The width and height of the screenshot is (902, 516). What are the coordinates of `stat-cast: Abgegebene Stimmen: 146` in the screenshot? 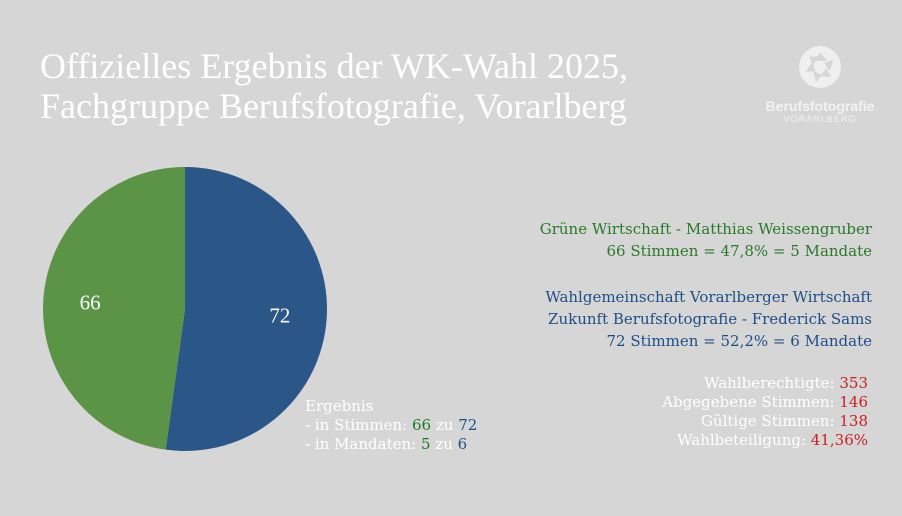 It's located at (765, 402).